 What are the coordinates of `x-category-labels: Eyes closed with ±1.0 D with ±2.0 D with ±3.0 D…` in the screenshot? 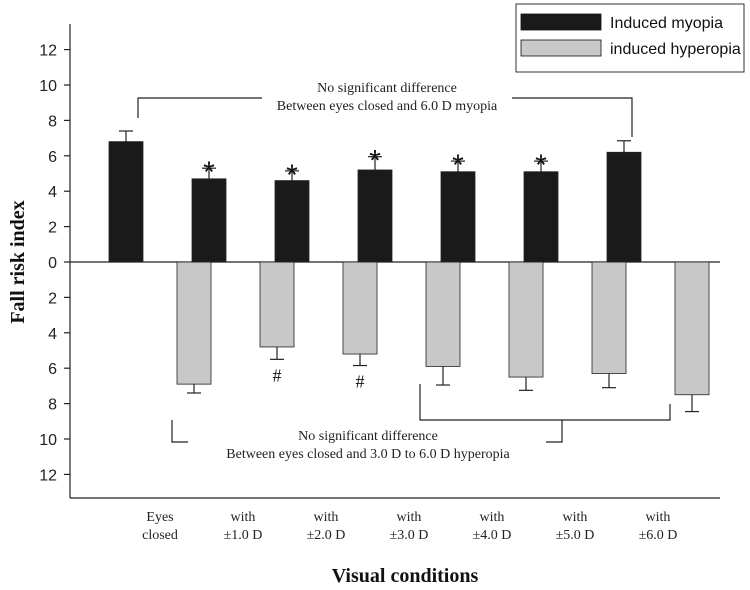 It's located at (409, 526).